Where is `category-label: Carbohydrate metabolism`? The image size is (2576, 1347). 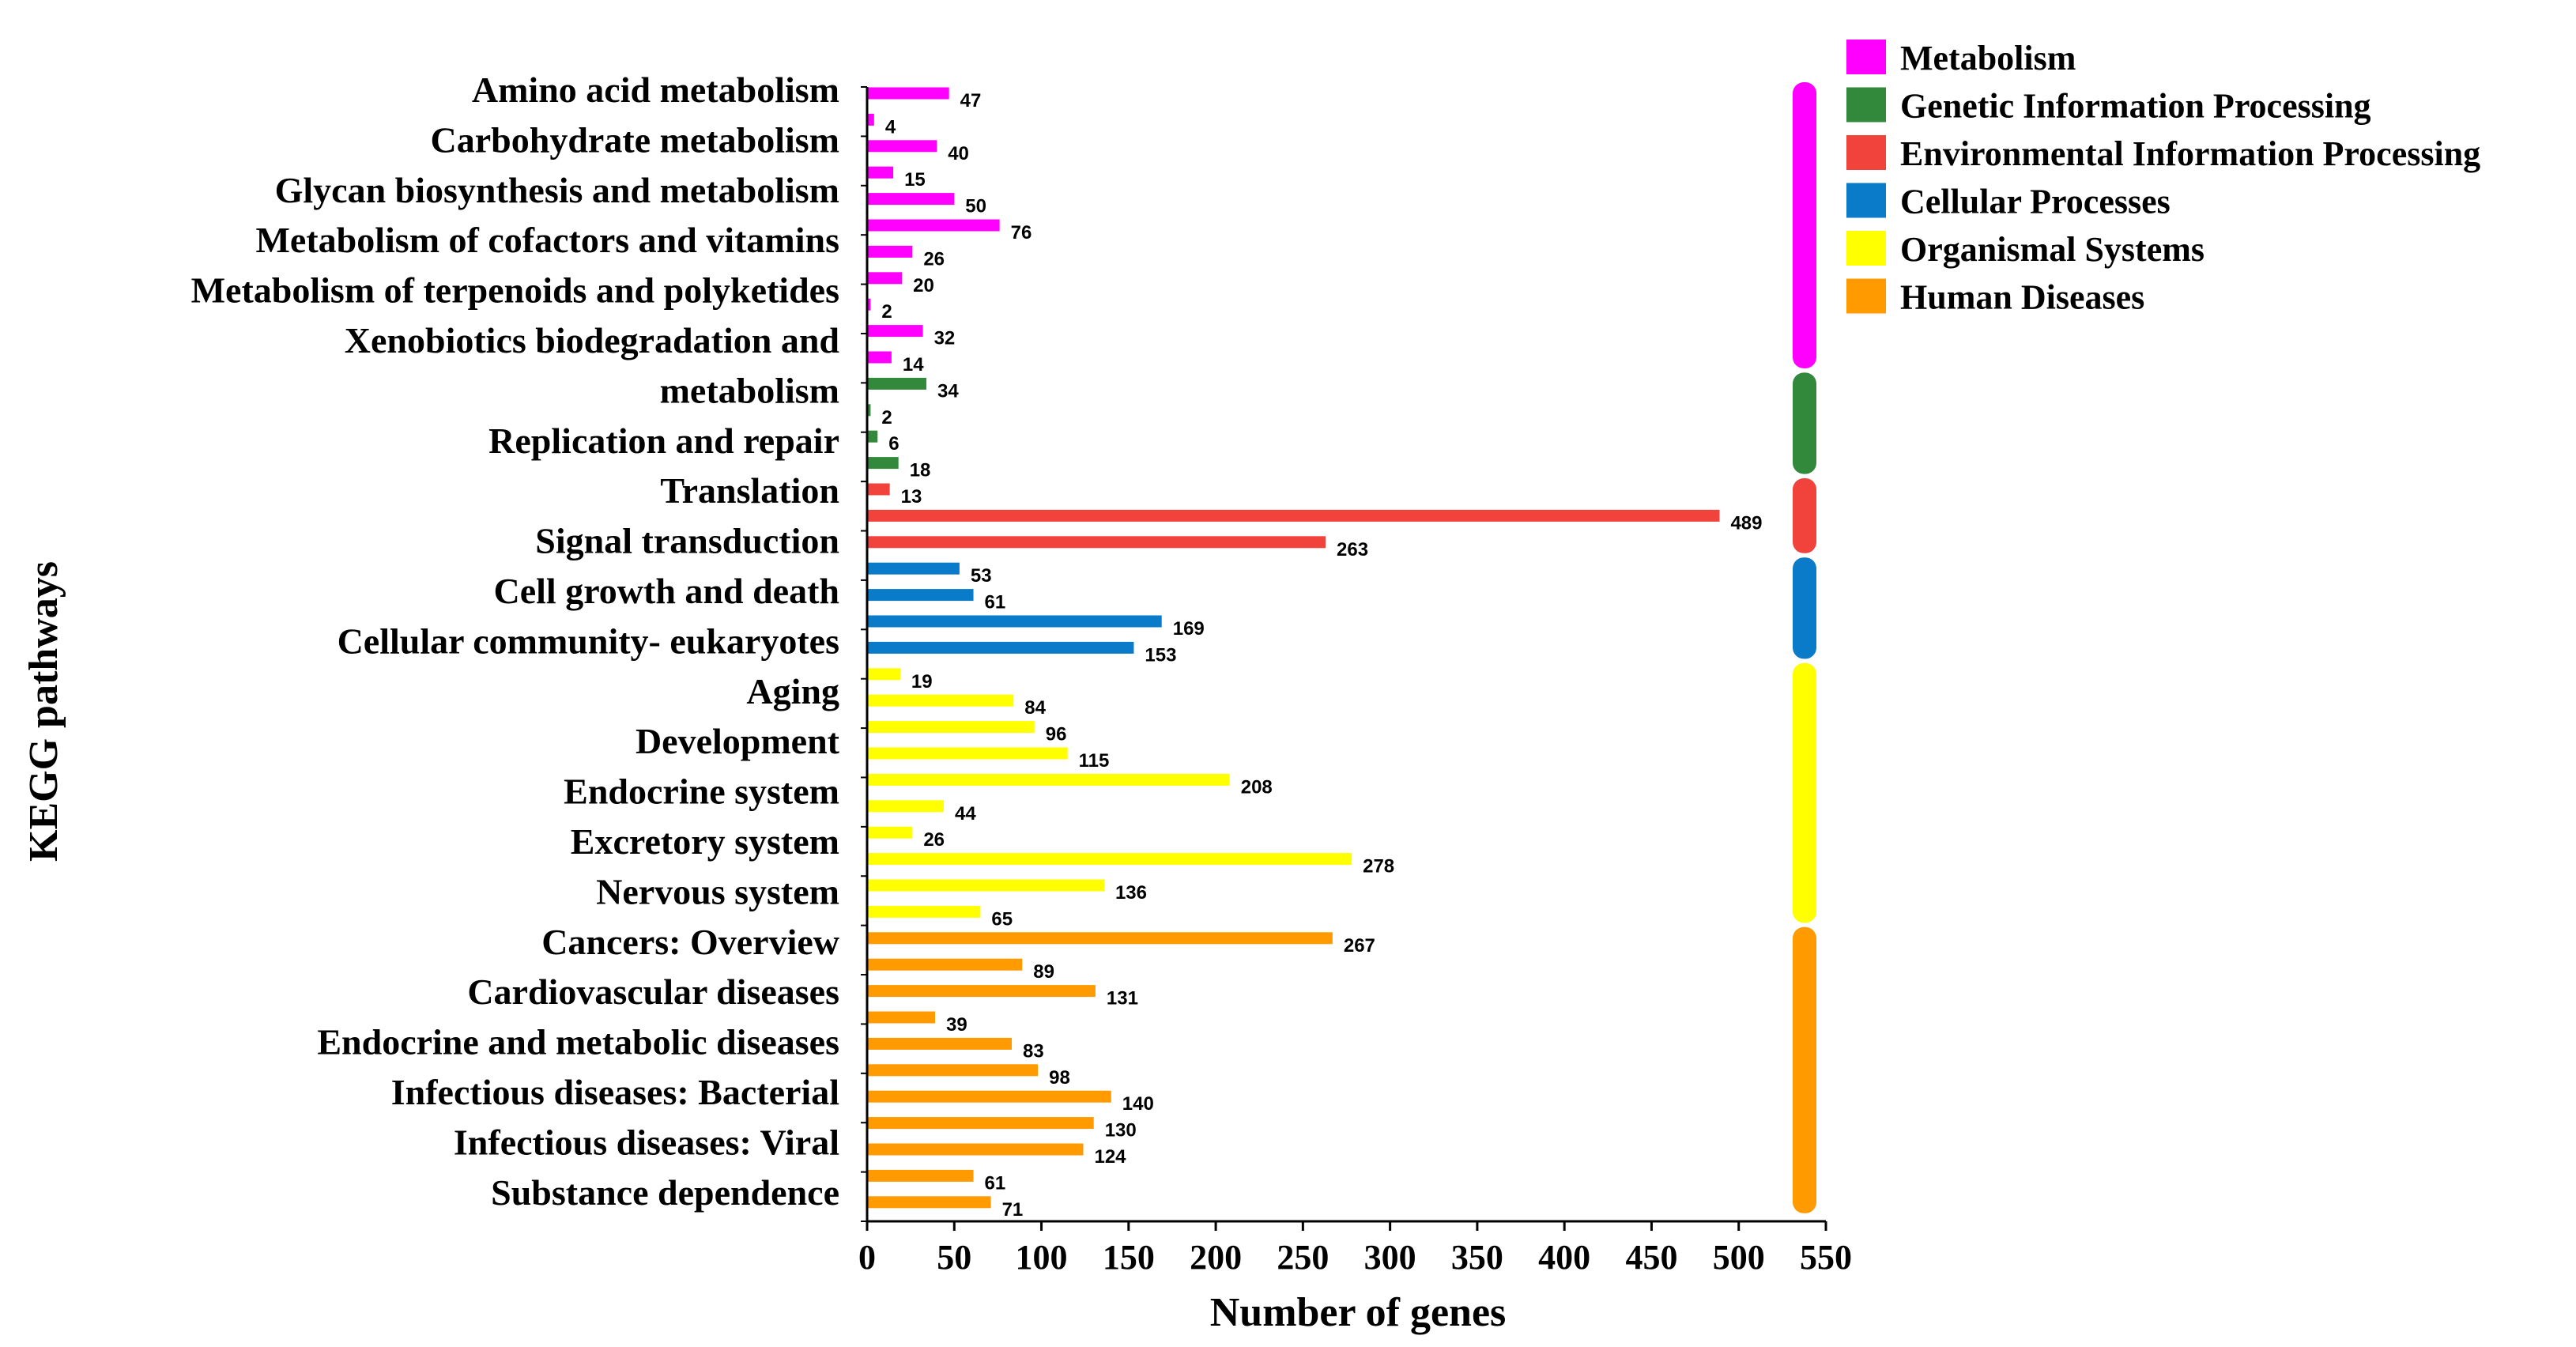
category-label: Carbohydrate metabolism is located at coordinates (635, 139).